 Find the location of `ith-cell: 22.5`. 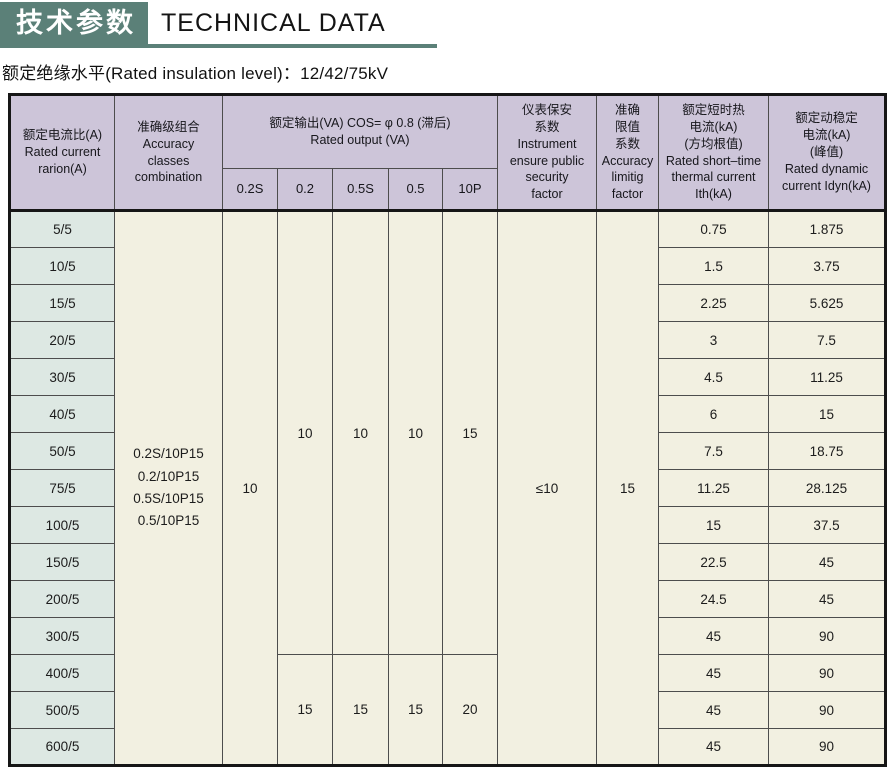

ith-cell: 22.5 is located at coordinates (713, 562).